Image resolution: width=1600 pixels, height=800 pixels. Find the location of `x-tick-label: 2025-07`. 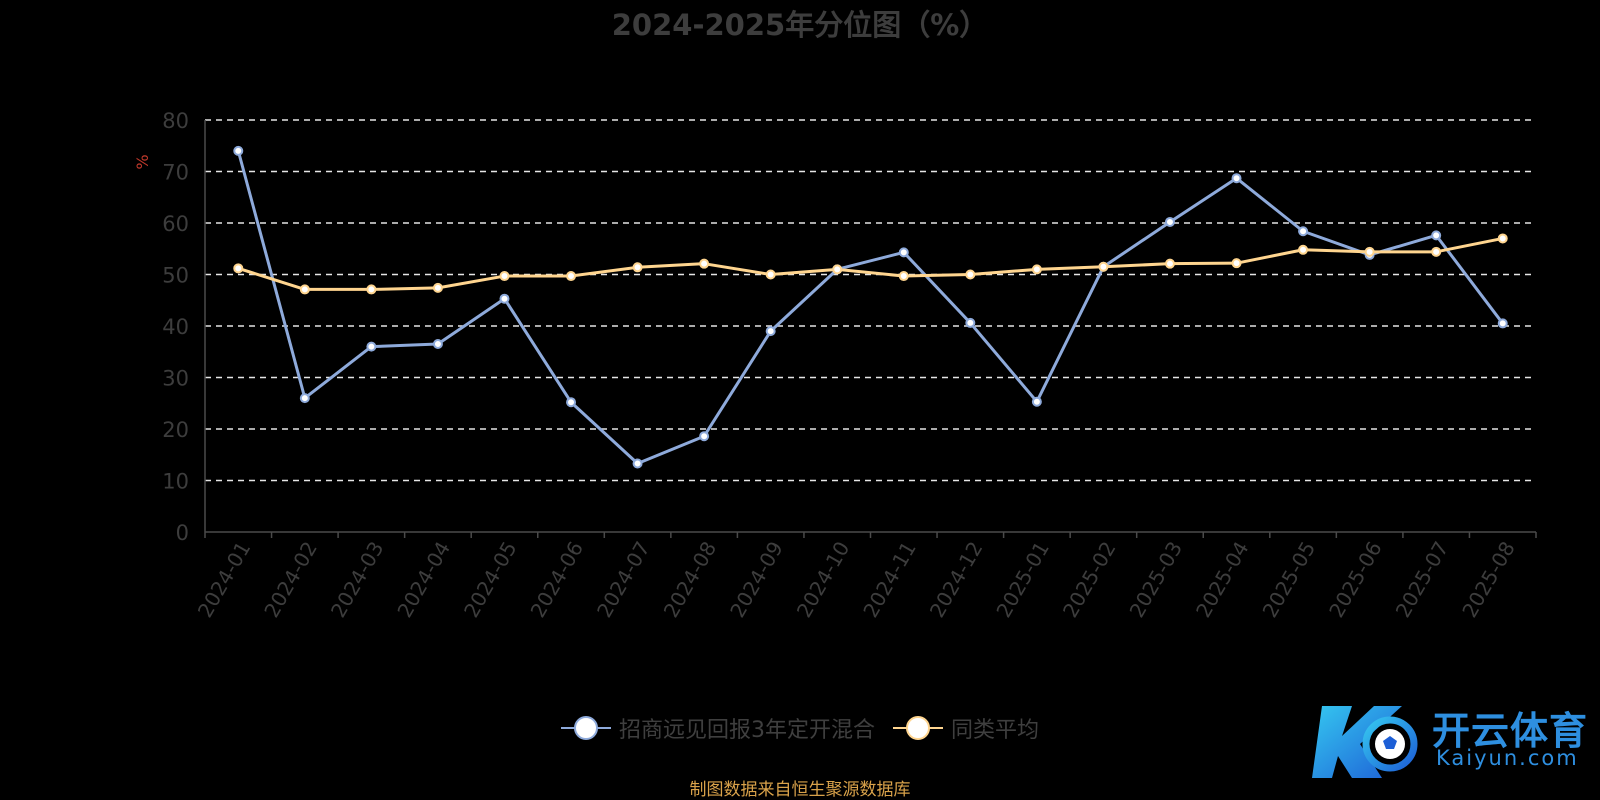

x-tick-label: 2025-07 is located at coordinates (1422, 579).